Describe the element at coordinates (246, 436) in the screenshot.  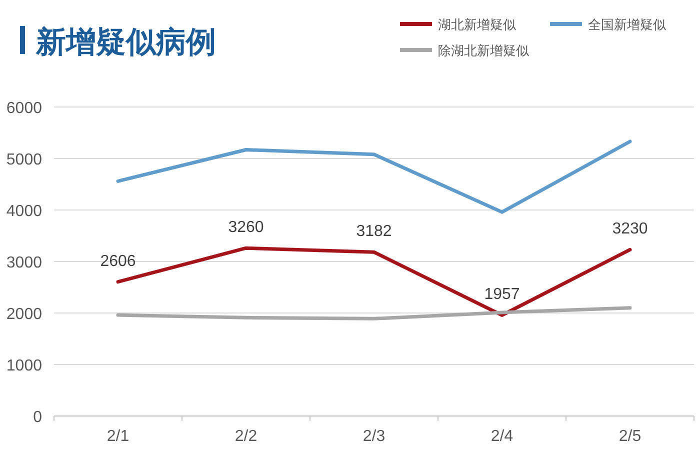
I see `x-tick-label: 2/2` at that location.